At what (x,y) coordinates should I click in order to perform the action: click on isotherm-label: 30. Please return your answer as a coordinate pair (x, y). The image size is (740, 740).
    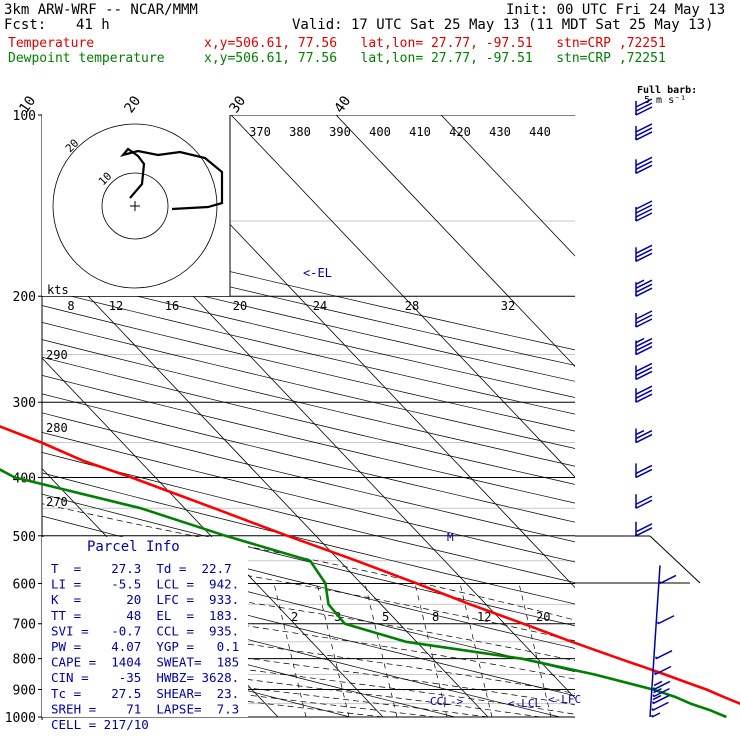
    Looking at the image, I should click on (237, 104).